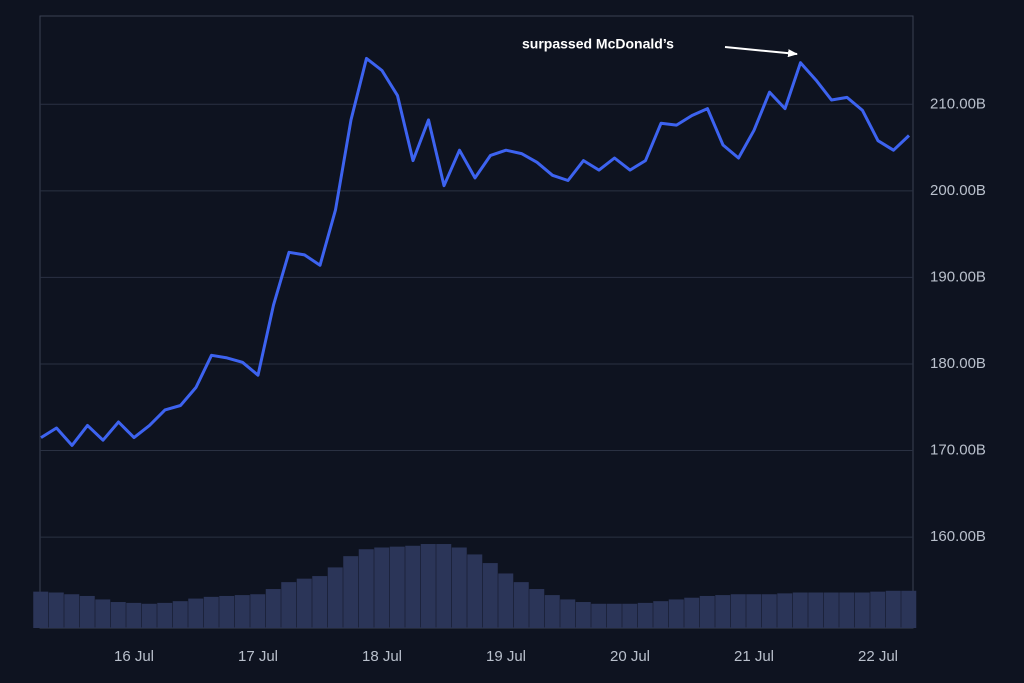 This screenshot has height=683, width=1024. What do you see at coordinates (761, 52) in the screenshot?
I see `annotation-arrow` at bounding box center [761, 52].